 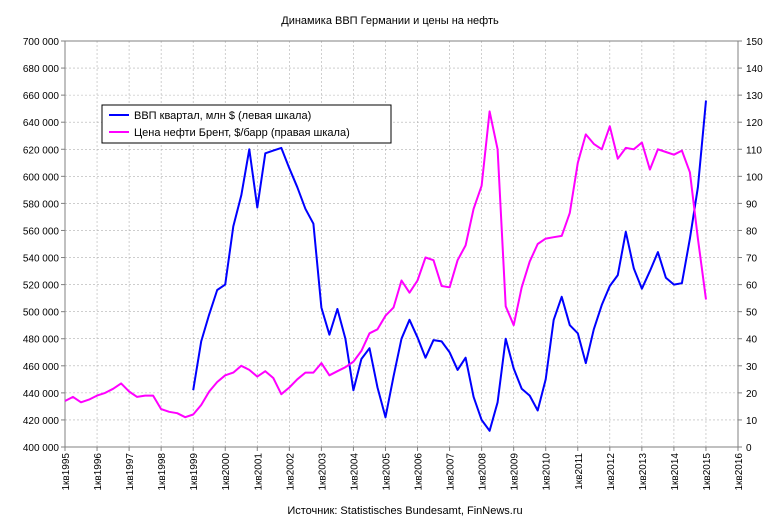 What do you see at coordinates (162, 472) in the screenshot?
I see `x-tick-label: 1кв1998` at bounding box center [162, 472].